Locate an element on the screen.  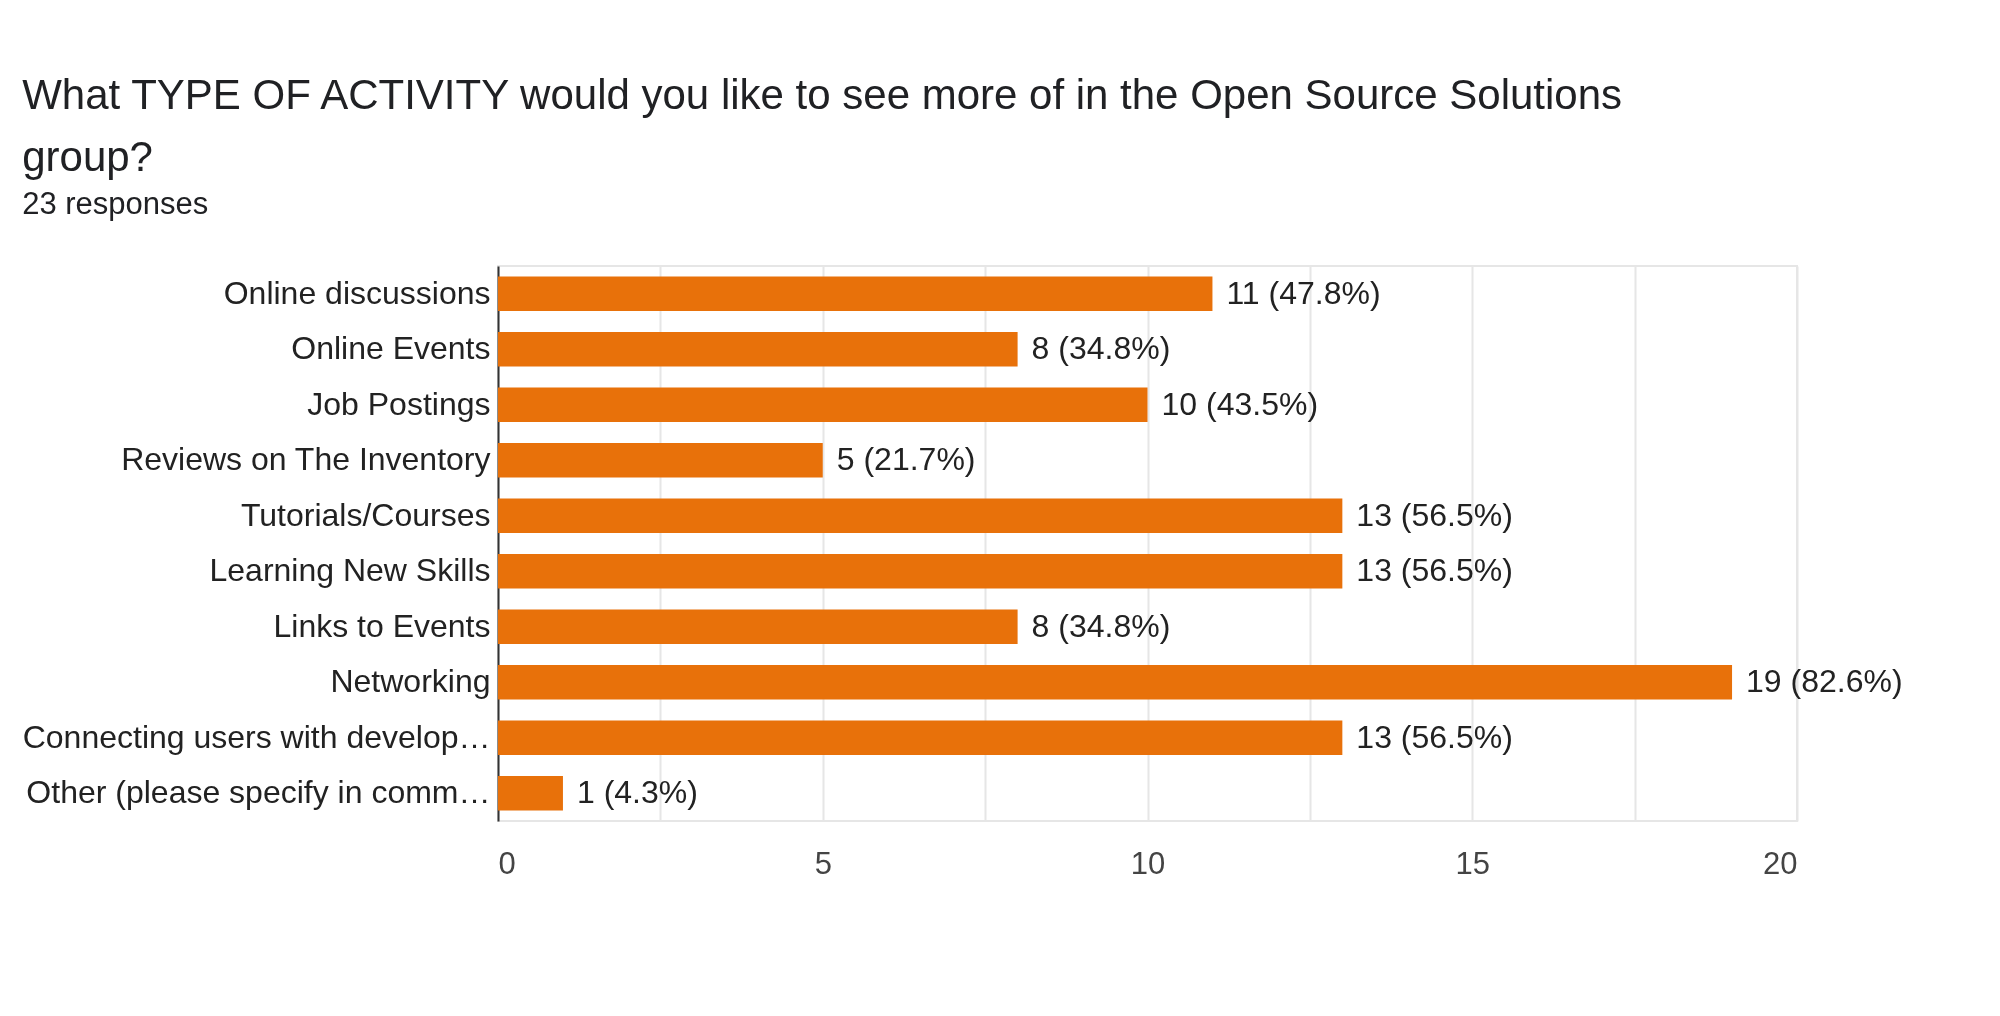
data-label: 5 (21.7%) is located at coordinates (906, 459).